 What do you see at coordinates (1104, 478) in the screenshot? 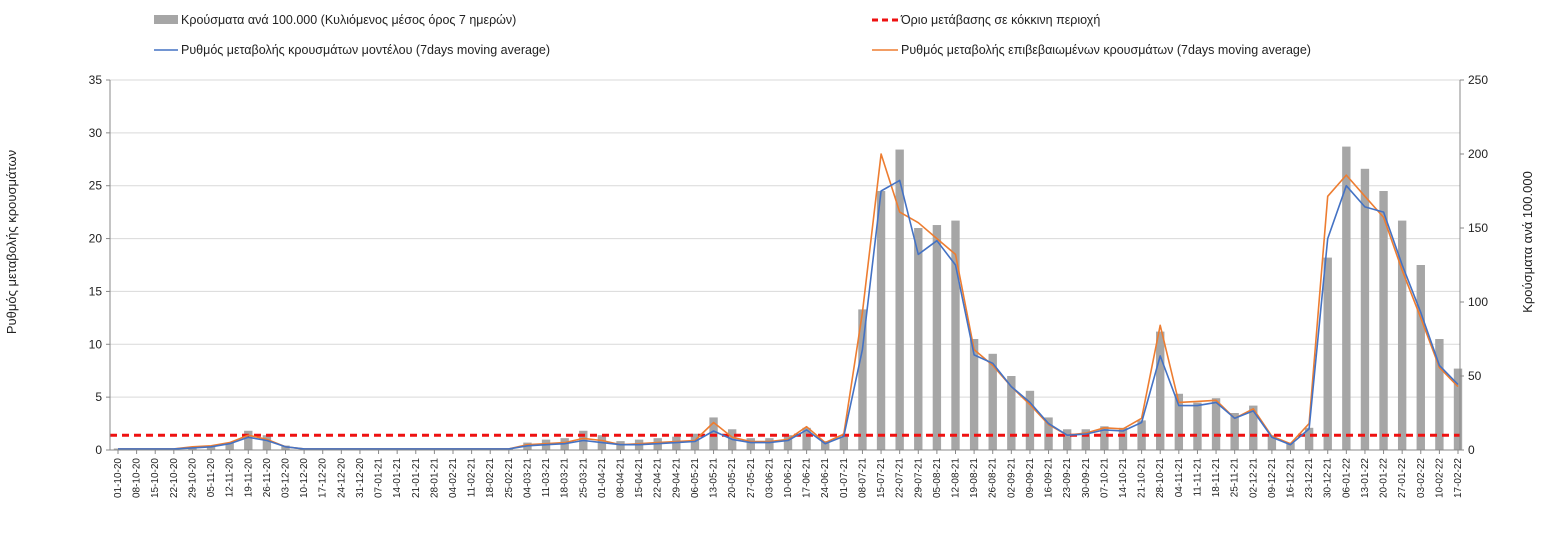
I see `x-tick-label: 07-10-21` at bounding box center [1104, 478].